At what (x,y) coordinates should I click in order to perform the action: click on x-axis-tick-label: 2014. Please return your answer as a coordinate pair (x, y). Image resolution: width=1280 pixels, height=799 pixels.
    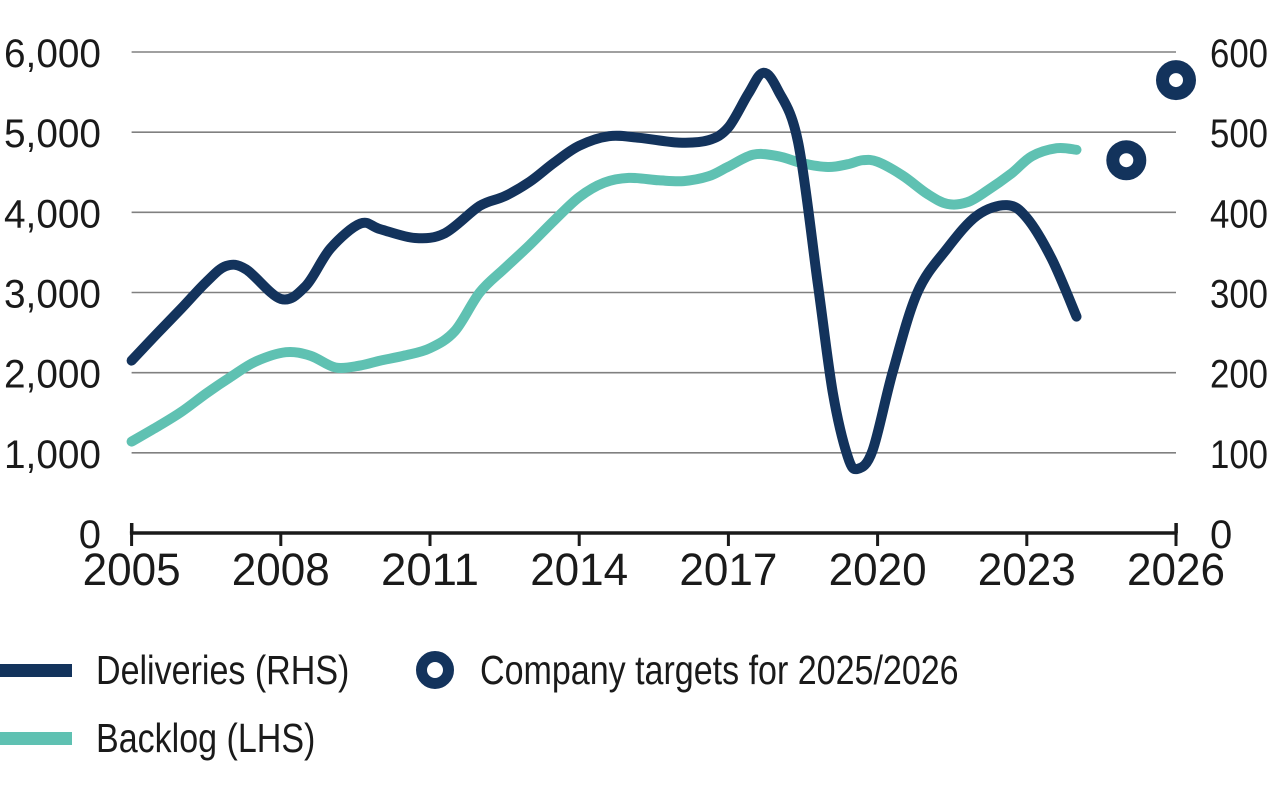
    Looking at the image, I should click on (579, 569).